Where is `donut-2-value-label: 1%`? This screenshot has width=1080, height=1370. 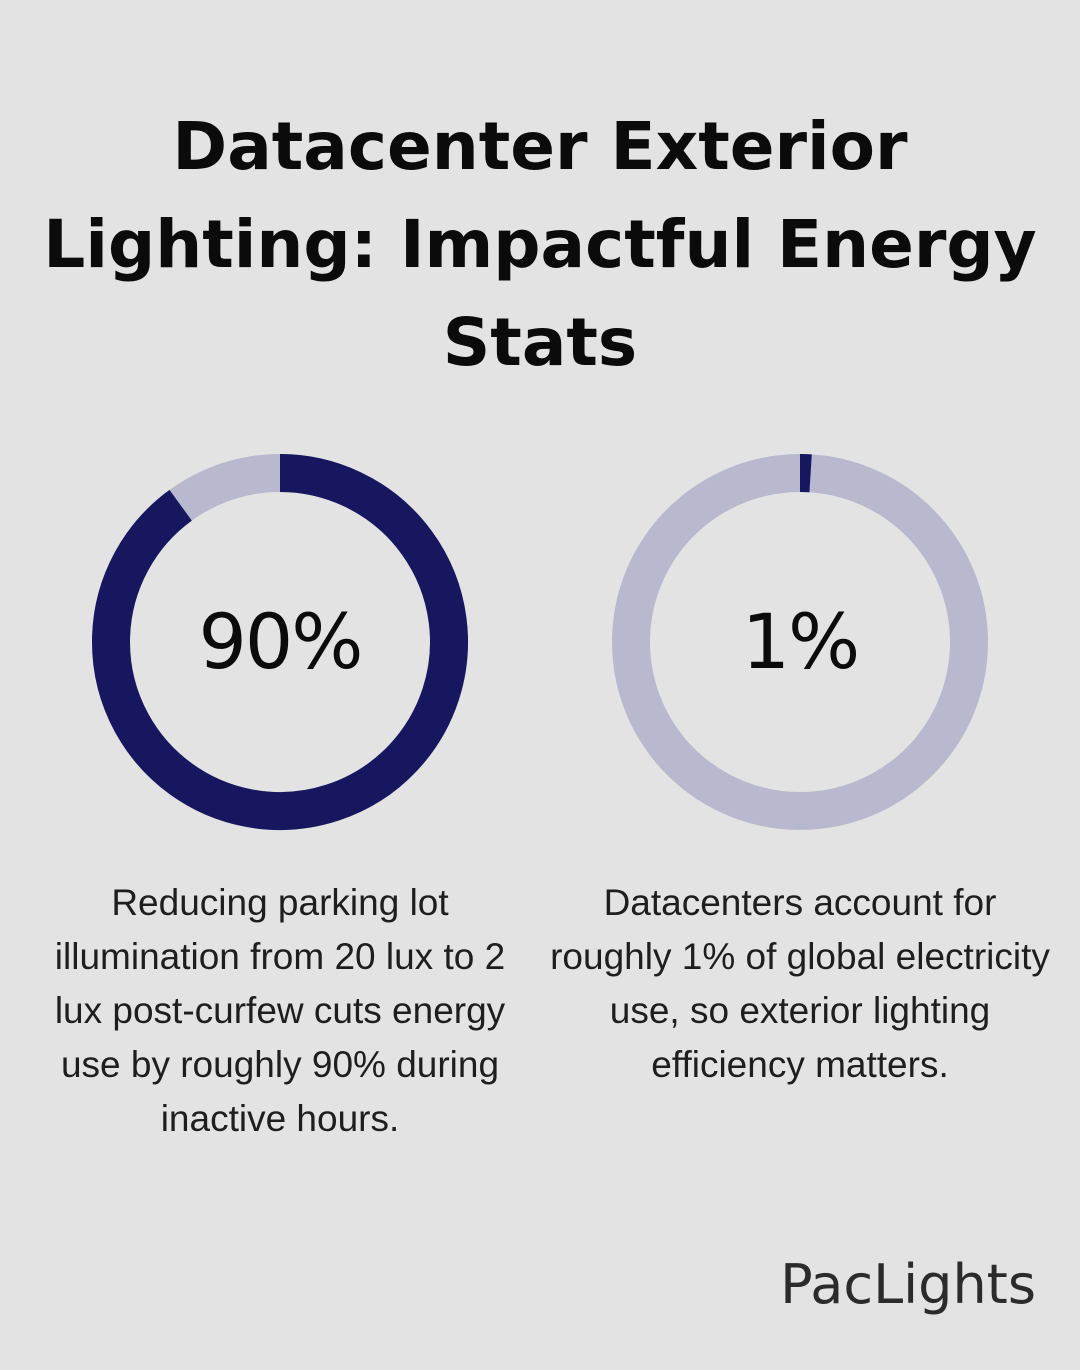 donut-2-value-label: 1% is located at coordinates (801, 641).